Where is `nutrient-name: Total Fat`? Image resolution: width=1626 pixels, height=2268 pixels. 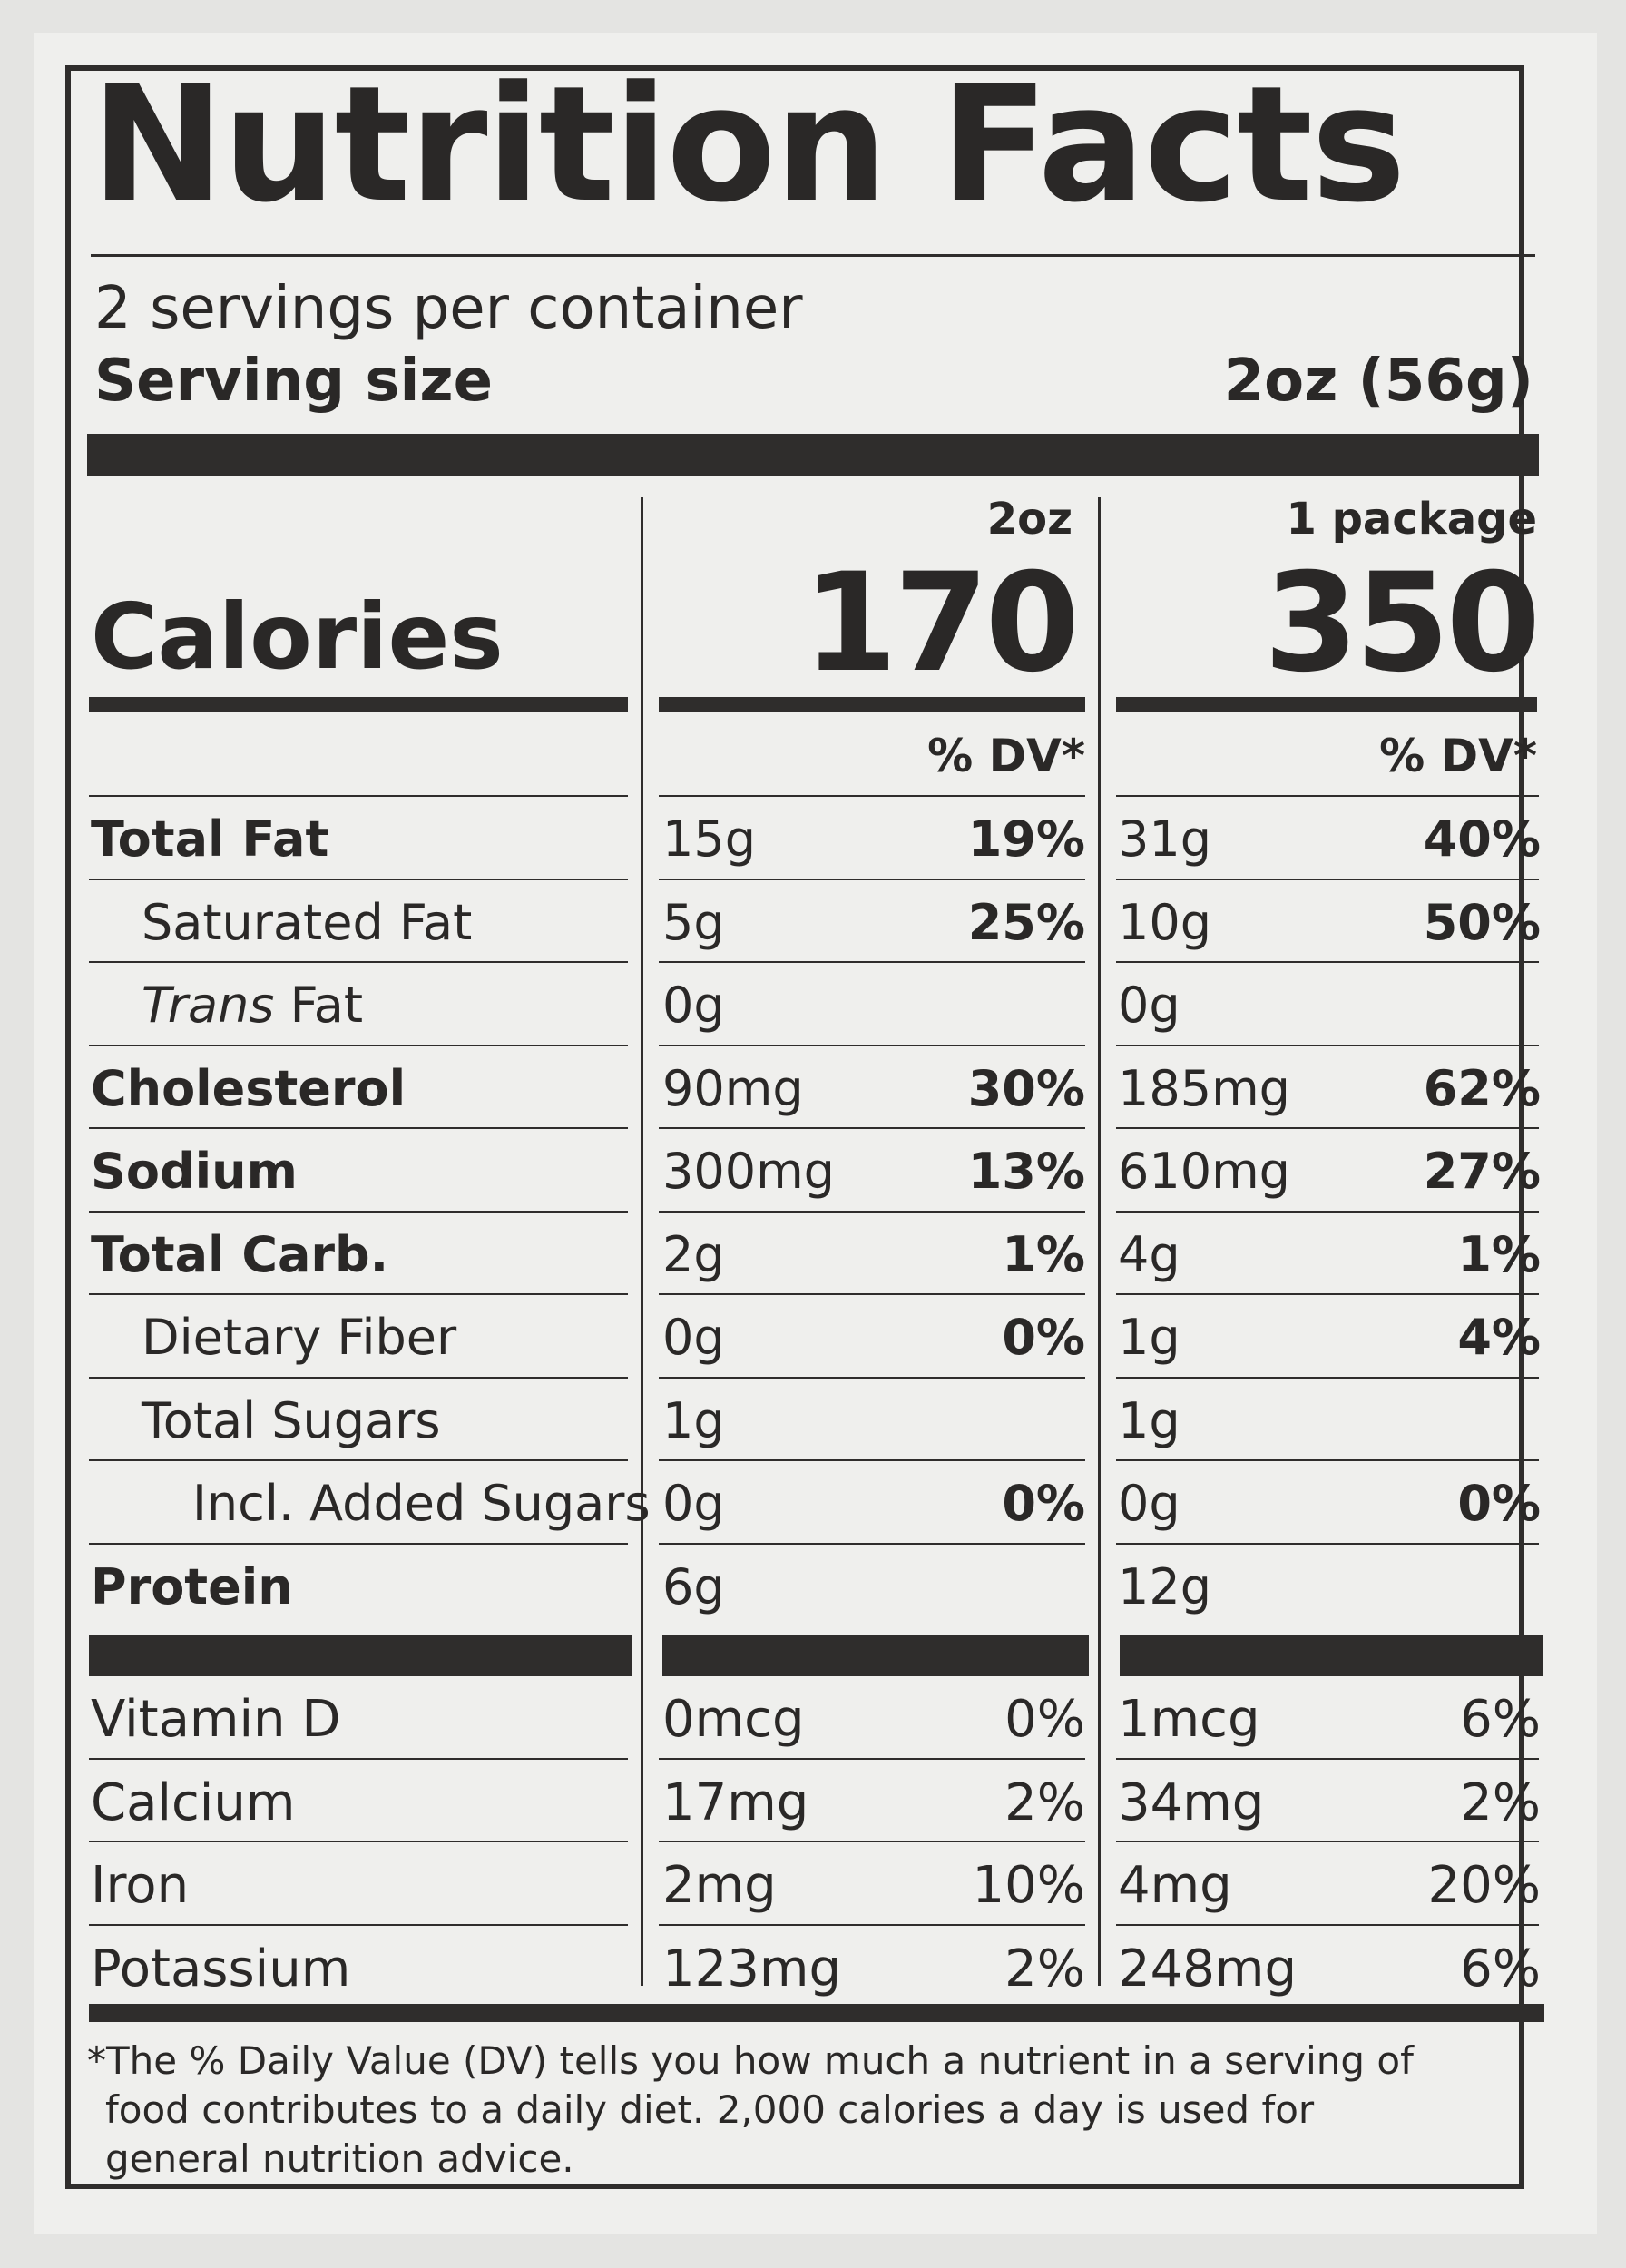
nutrient-name: Total Fat is located at coordinates (210, 839).